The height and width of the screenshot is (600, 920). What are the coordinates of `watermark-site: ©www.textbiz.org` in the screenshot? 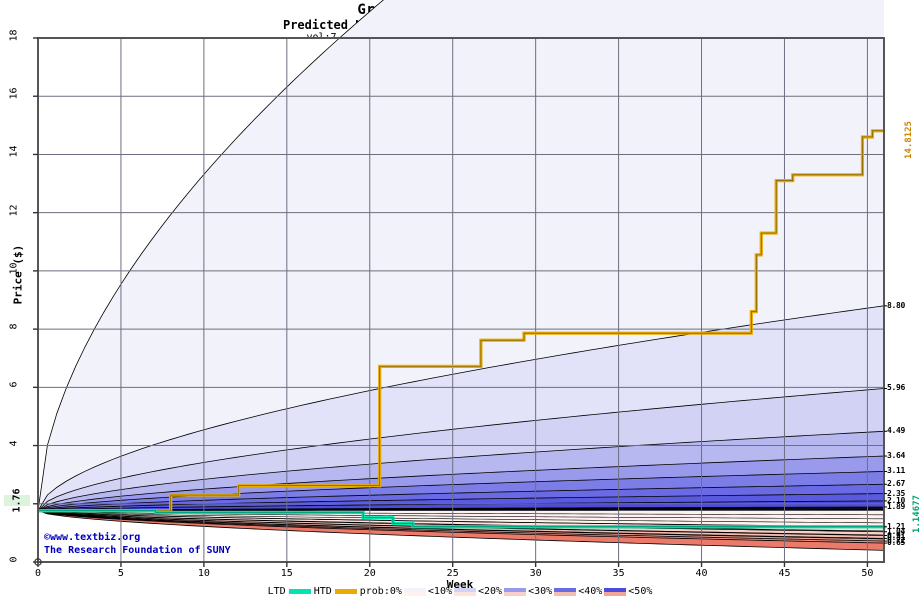 It's located at (92, 537).